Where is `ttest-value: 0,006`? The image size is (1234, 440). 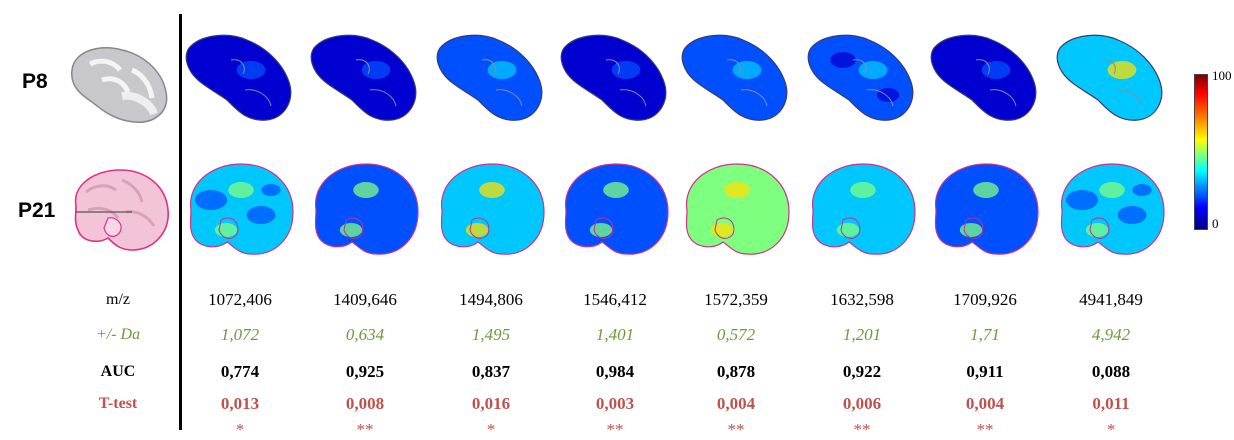
ttest-value: 0,006 is located at coordinates (862, 403).